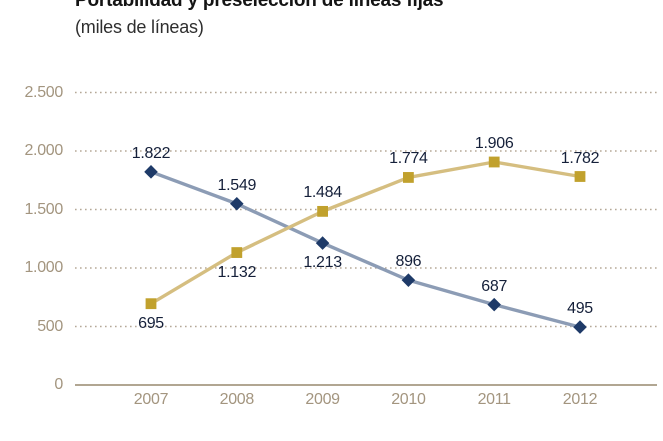 The height and width of the screenshot is (441, 663). I want to click on data-point-label: 1.484, so click(322, 193).